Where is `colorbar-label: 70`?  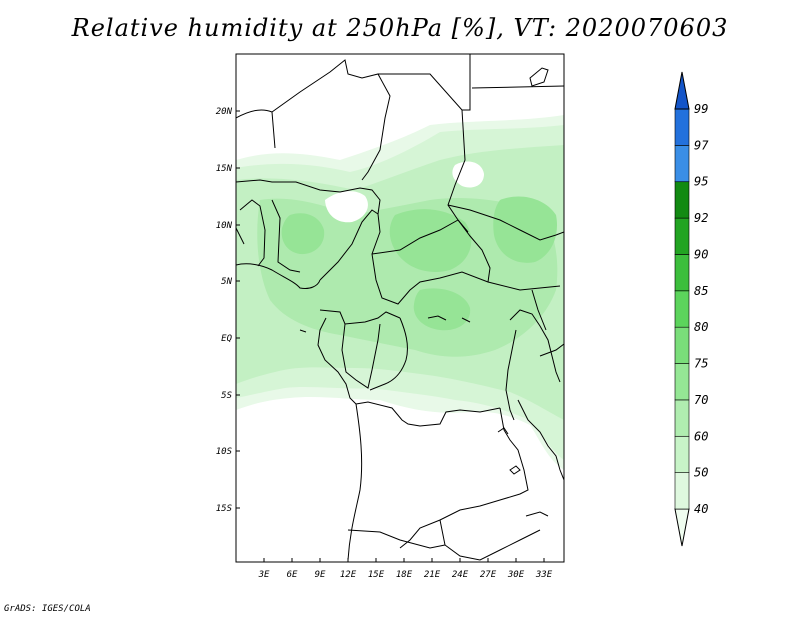
colorbar-label: 70 is located at coordinates (701, 400).